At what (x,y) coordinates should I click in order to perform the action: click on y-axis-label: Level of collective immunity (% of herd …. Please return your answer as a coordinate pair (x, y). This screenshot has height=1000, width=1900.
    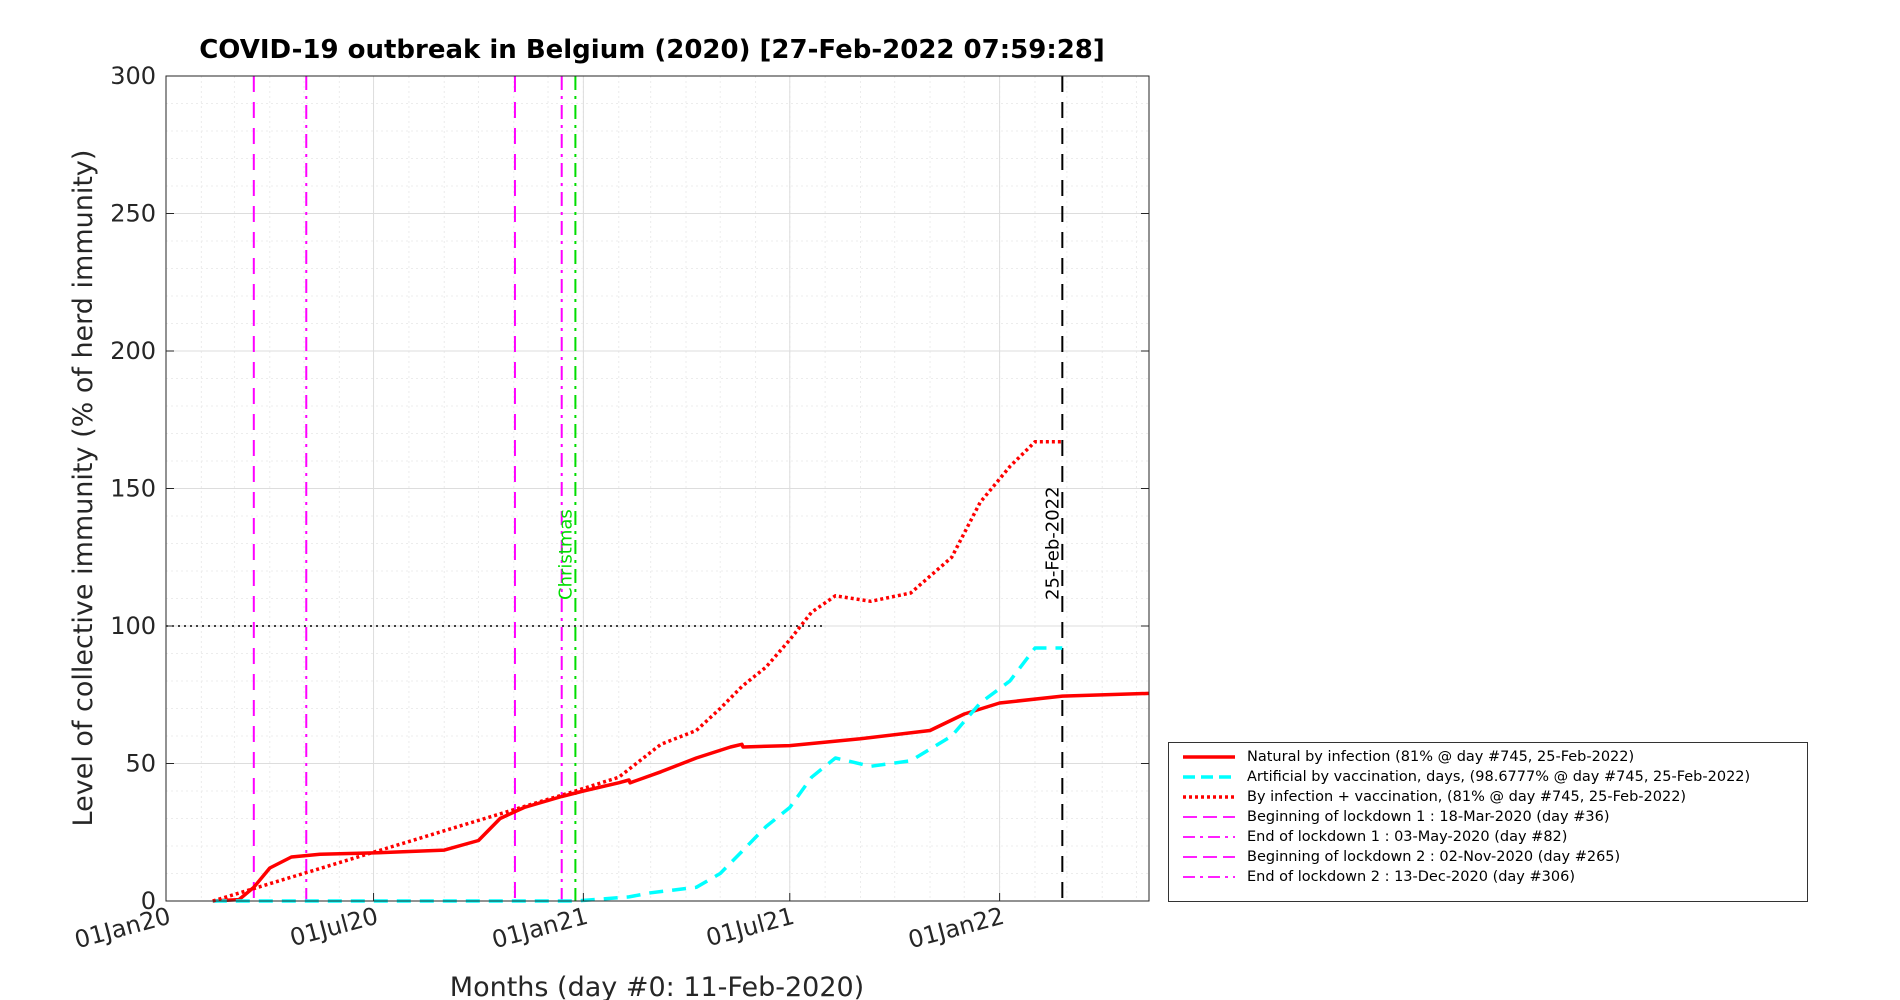
    Looking at the image, I should click on (83, 488).